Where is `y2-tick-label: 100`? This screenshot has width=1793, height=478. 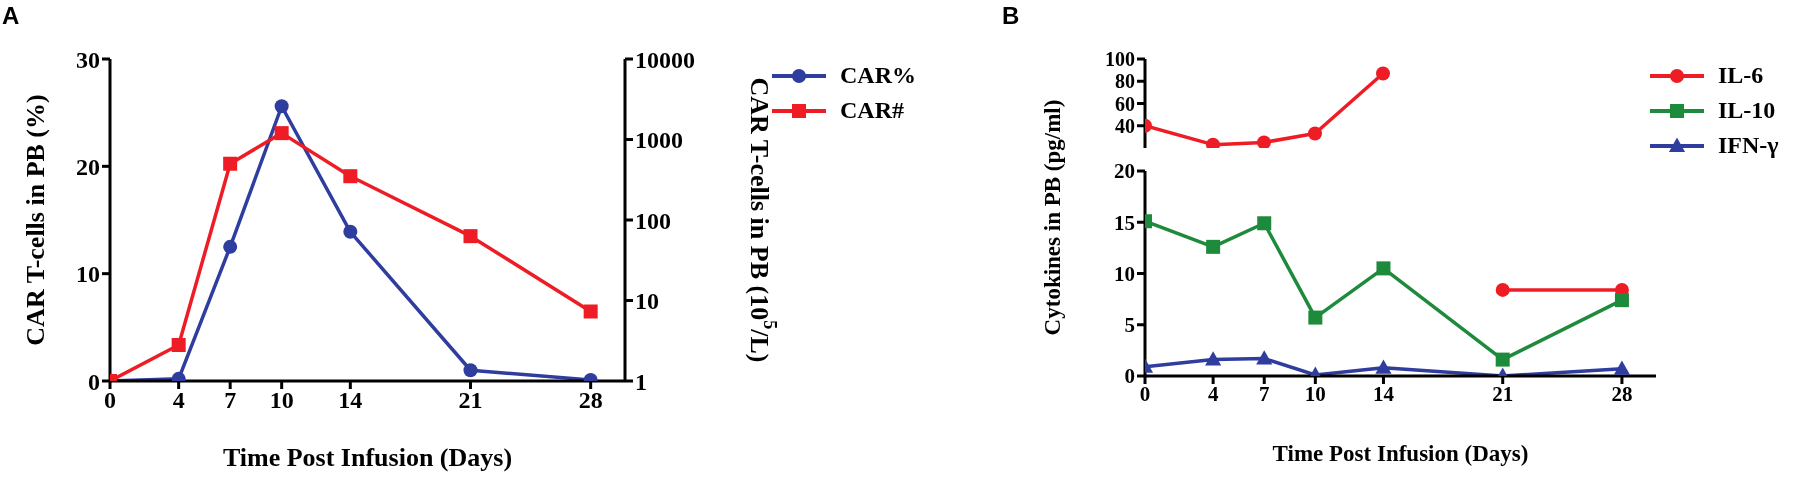 y2-tick-label: 100 is located at coordinates (653, 220).